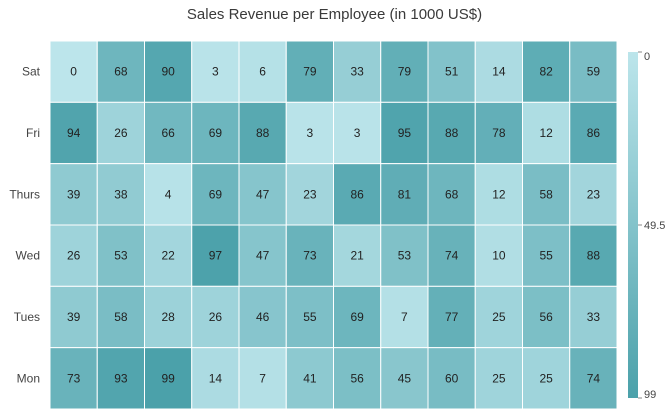  Describe the element at coordinates (499, 133) in the screenshot. I see `cell-value-label: 78` at that location.